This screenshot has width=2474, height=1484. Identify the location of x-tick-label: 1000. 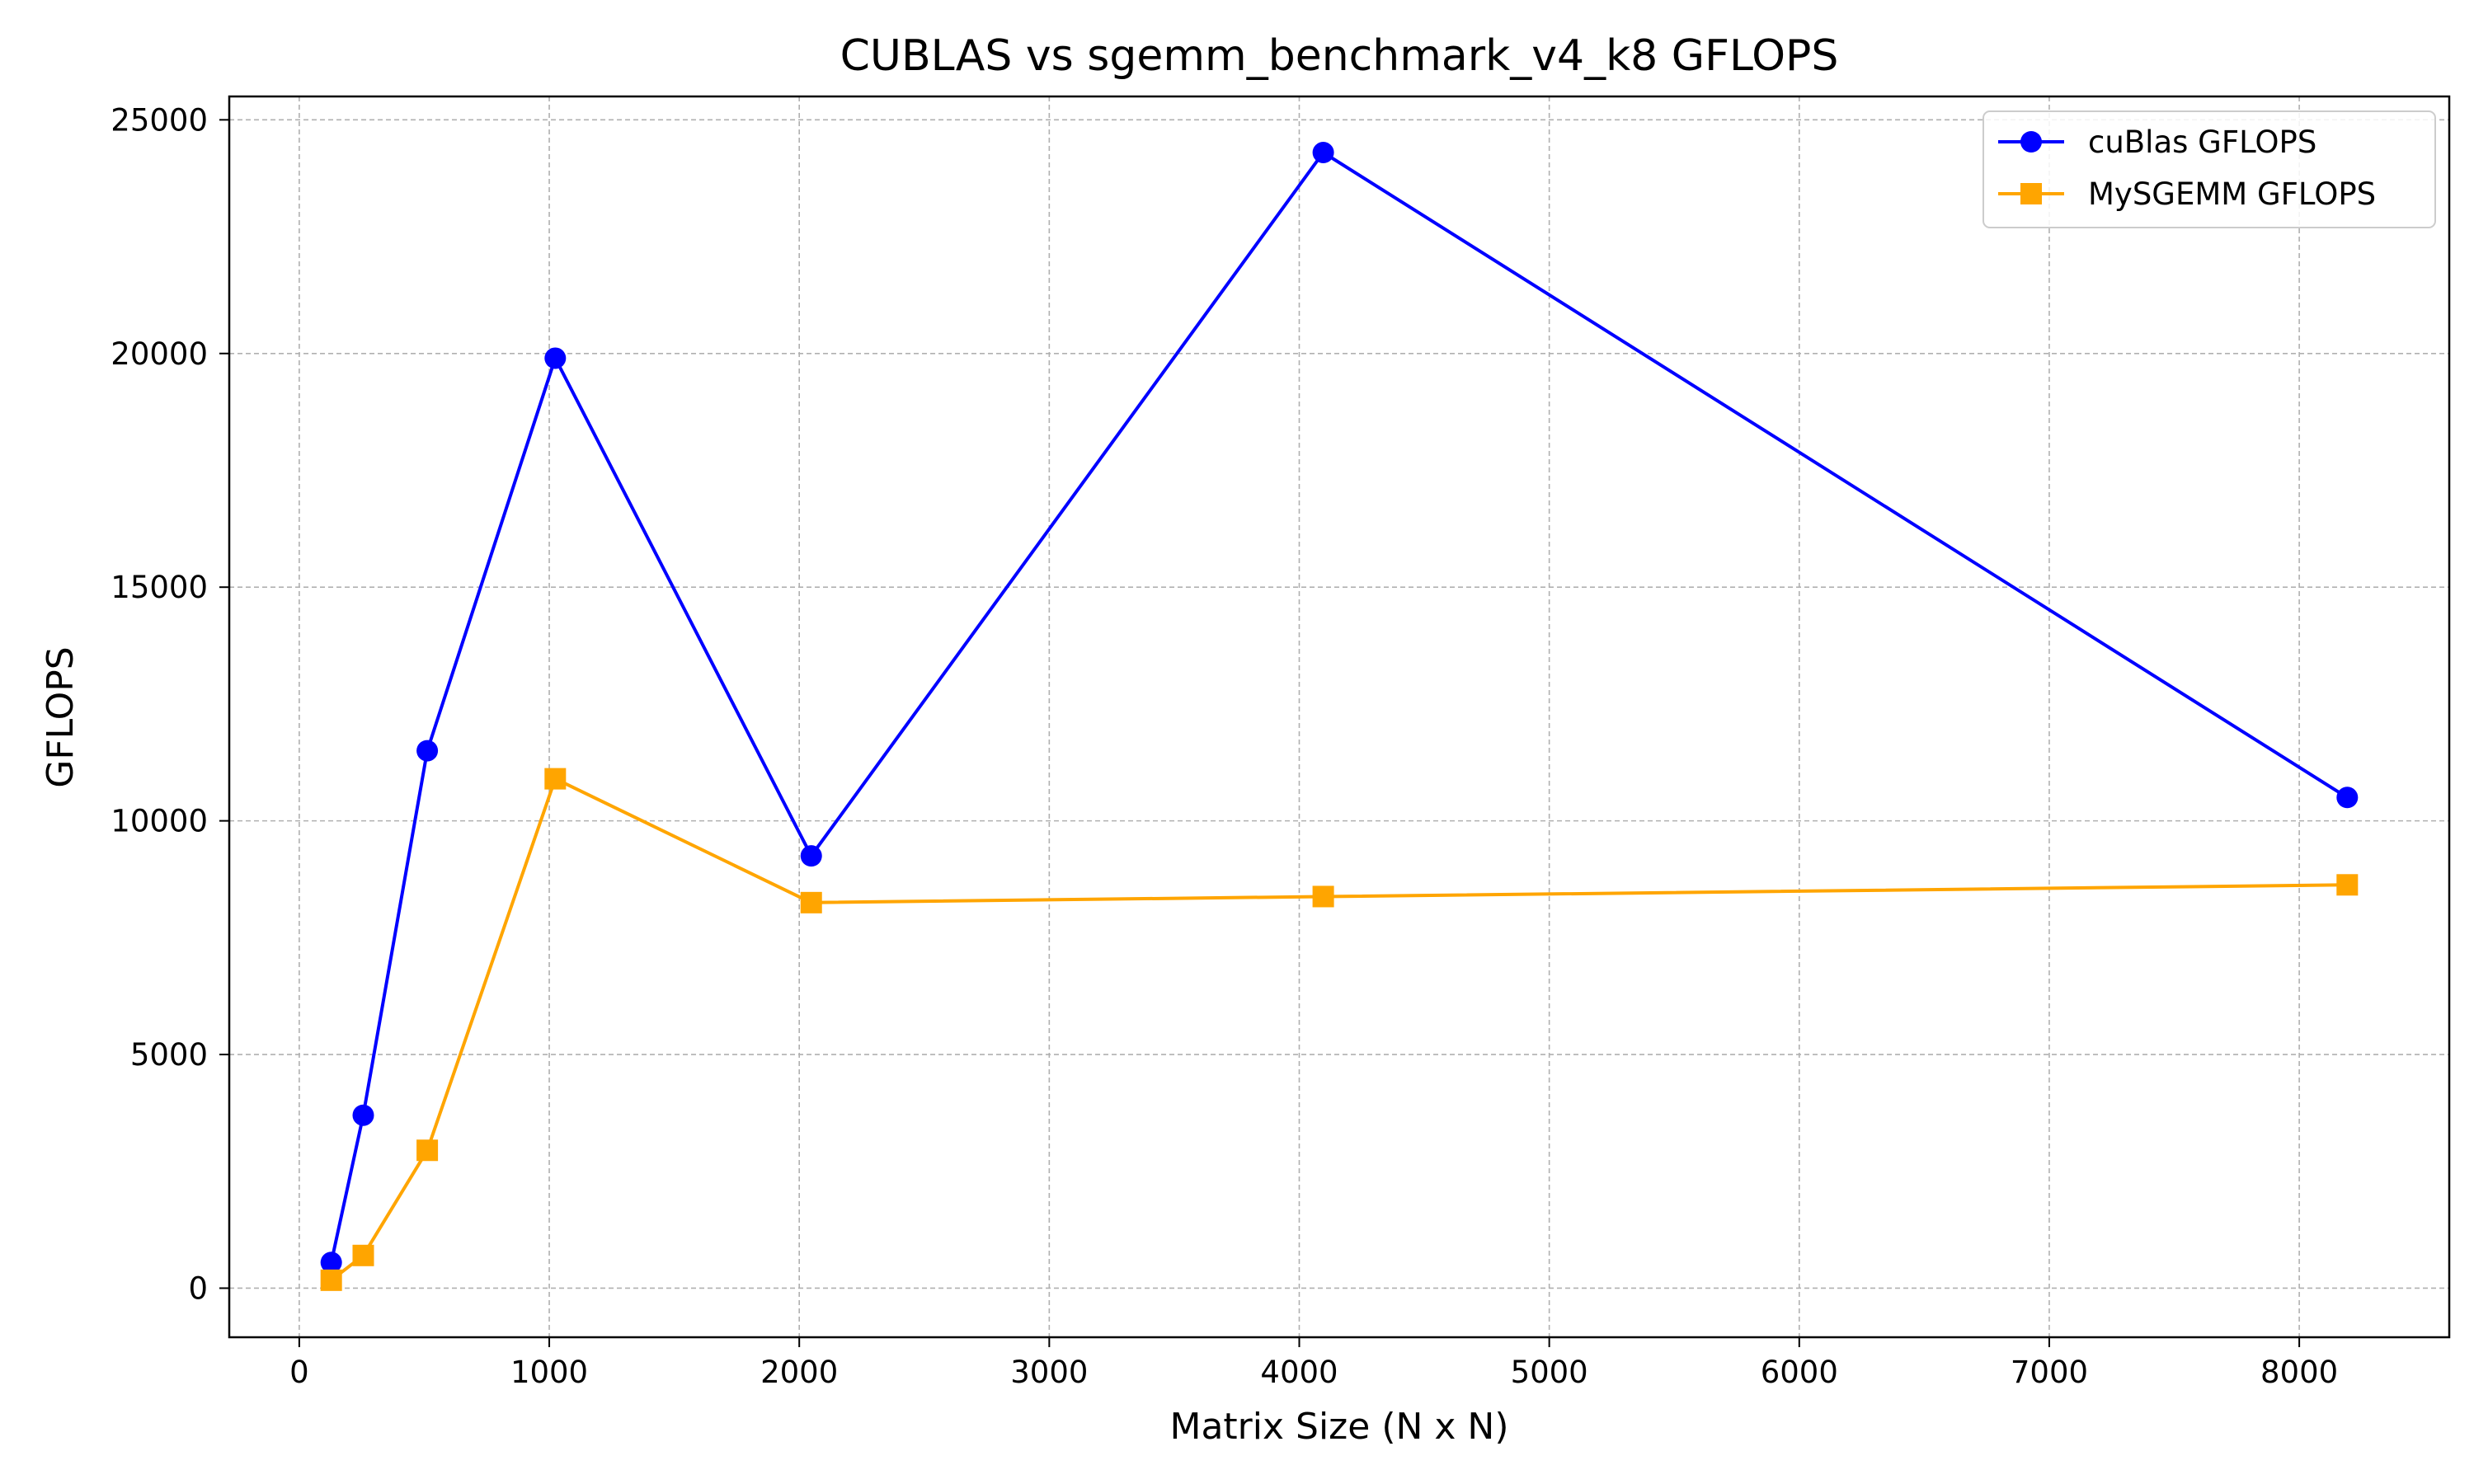
(549, 1372).